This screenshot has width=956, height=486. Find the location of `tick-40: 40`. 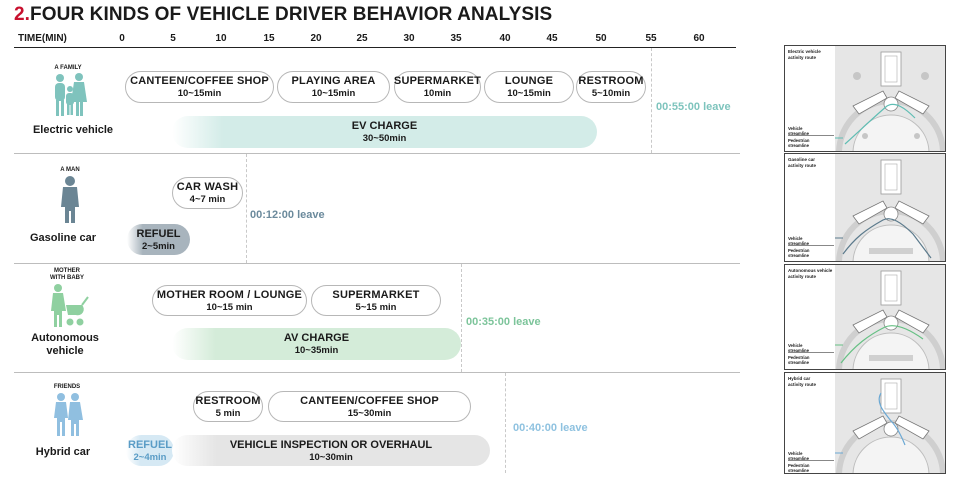

tick-40: 40 is located at coordinates (505, 38).